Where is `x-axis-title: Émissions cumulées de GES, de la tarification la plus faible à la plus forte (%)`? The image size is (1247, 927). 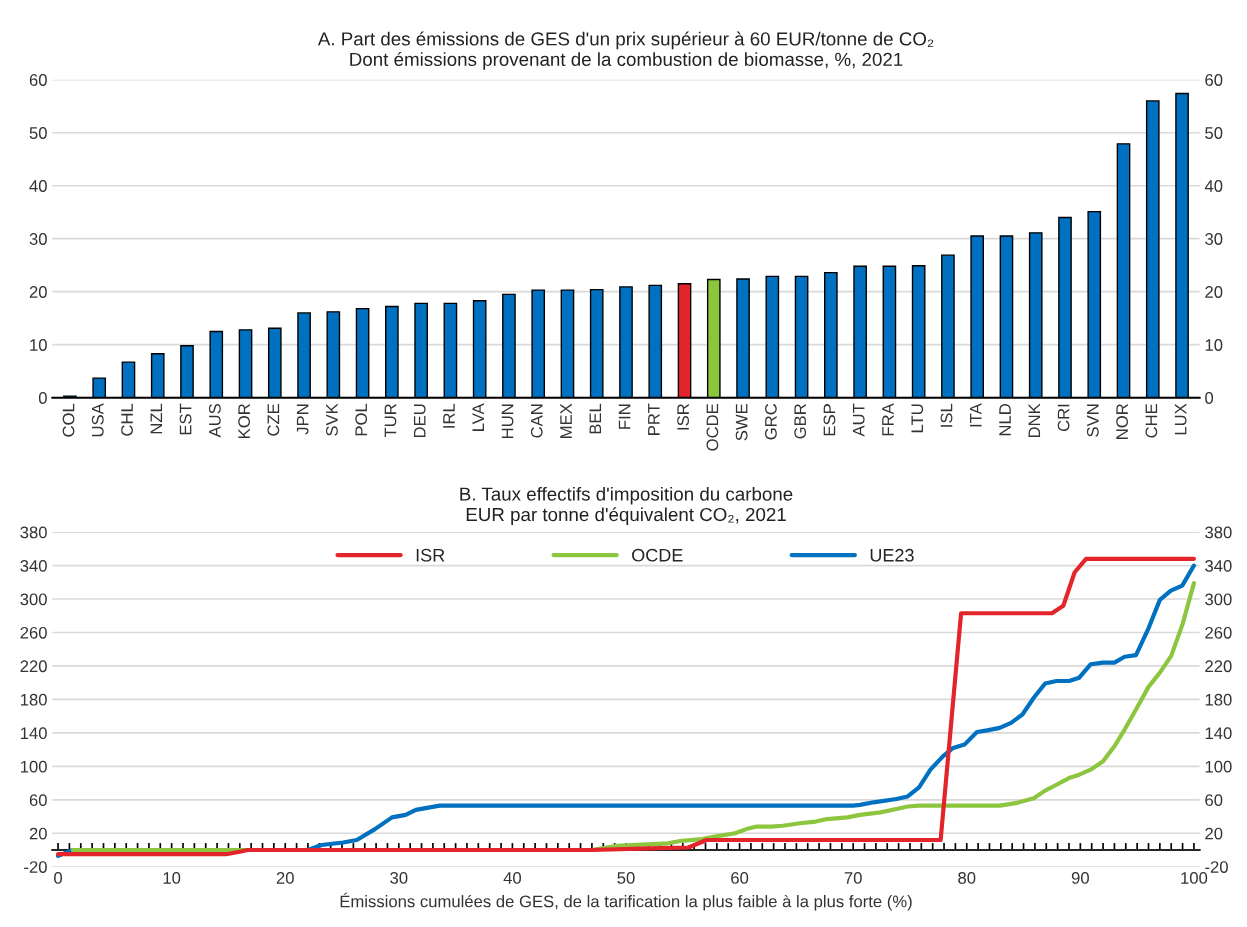
x-axis-title: Émissions cumulées de GES, de la tarification la plus faible à la plus forte (%) is located at coordinates (626, 901).